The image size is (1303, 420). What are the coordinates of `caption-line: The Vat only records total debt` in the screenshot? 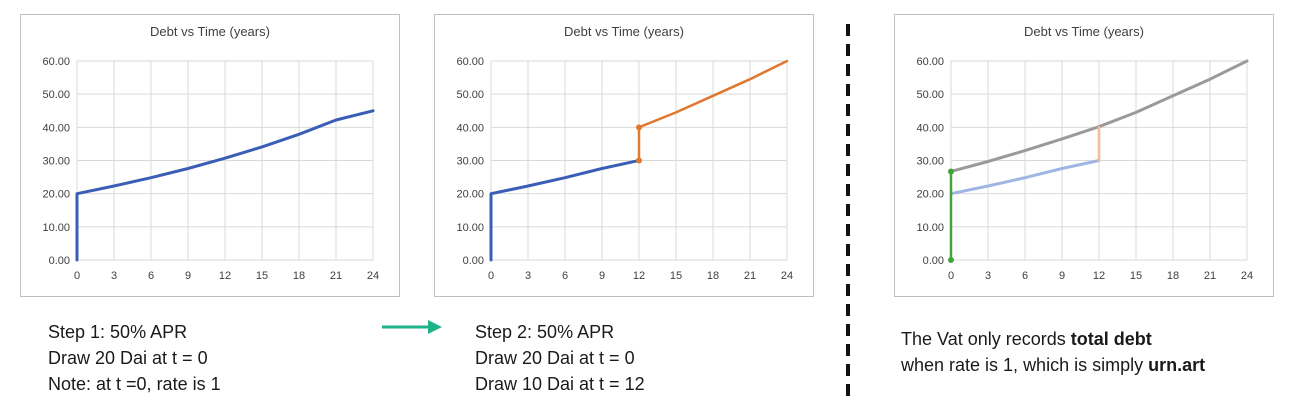 It's located at (1053, 339).